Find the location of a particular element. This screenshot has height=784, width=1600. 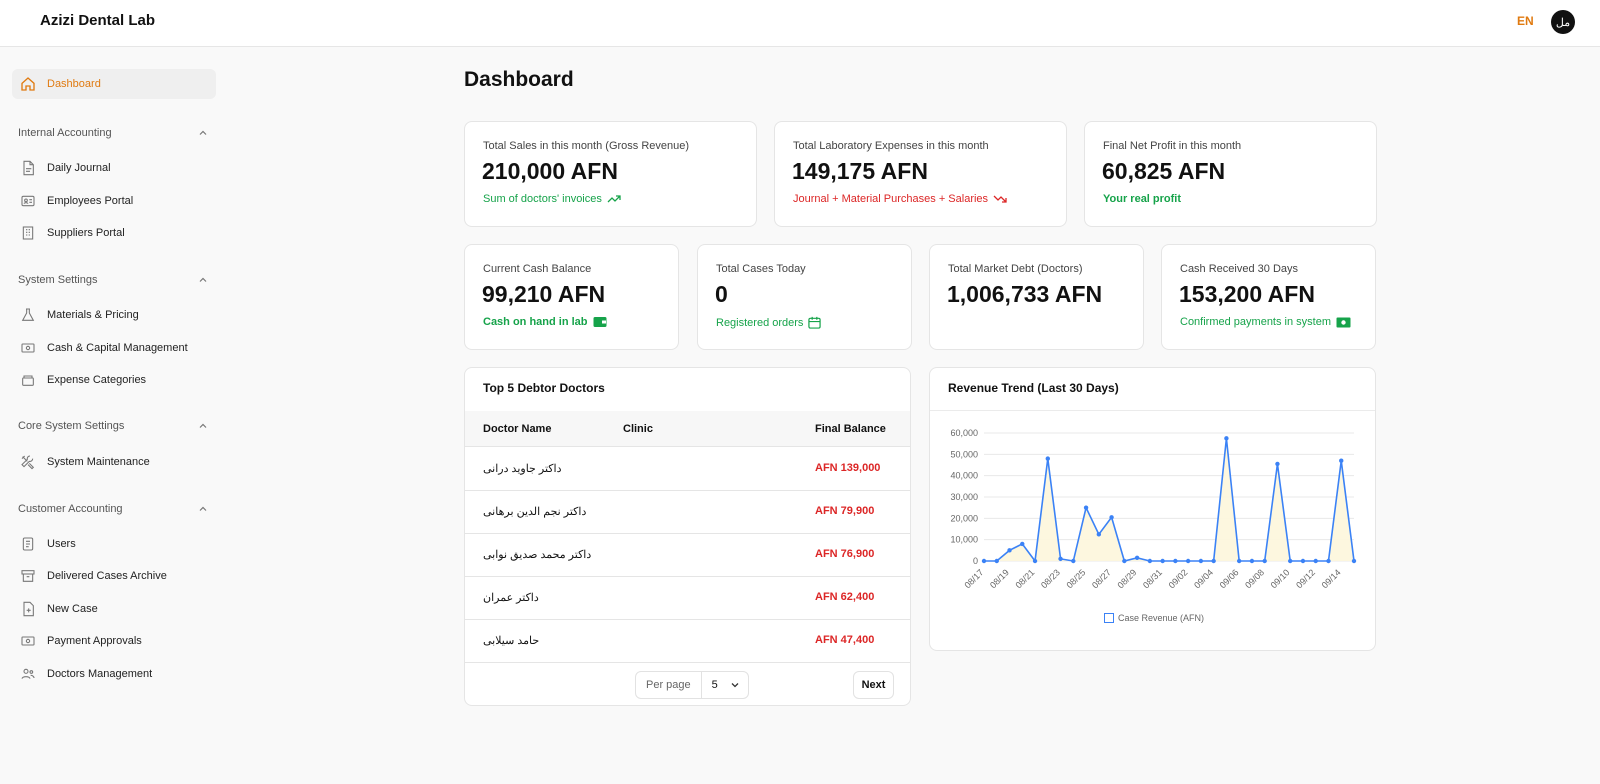

panel-title: Revenue Trend (Last 30 Days) is located at coordinates (1033, 388).